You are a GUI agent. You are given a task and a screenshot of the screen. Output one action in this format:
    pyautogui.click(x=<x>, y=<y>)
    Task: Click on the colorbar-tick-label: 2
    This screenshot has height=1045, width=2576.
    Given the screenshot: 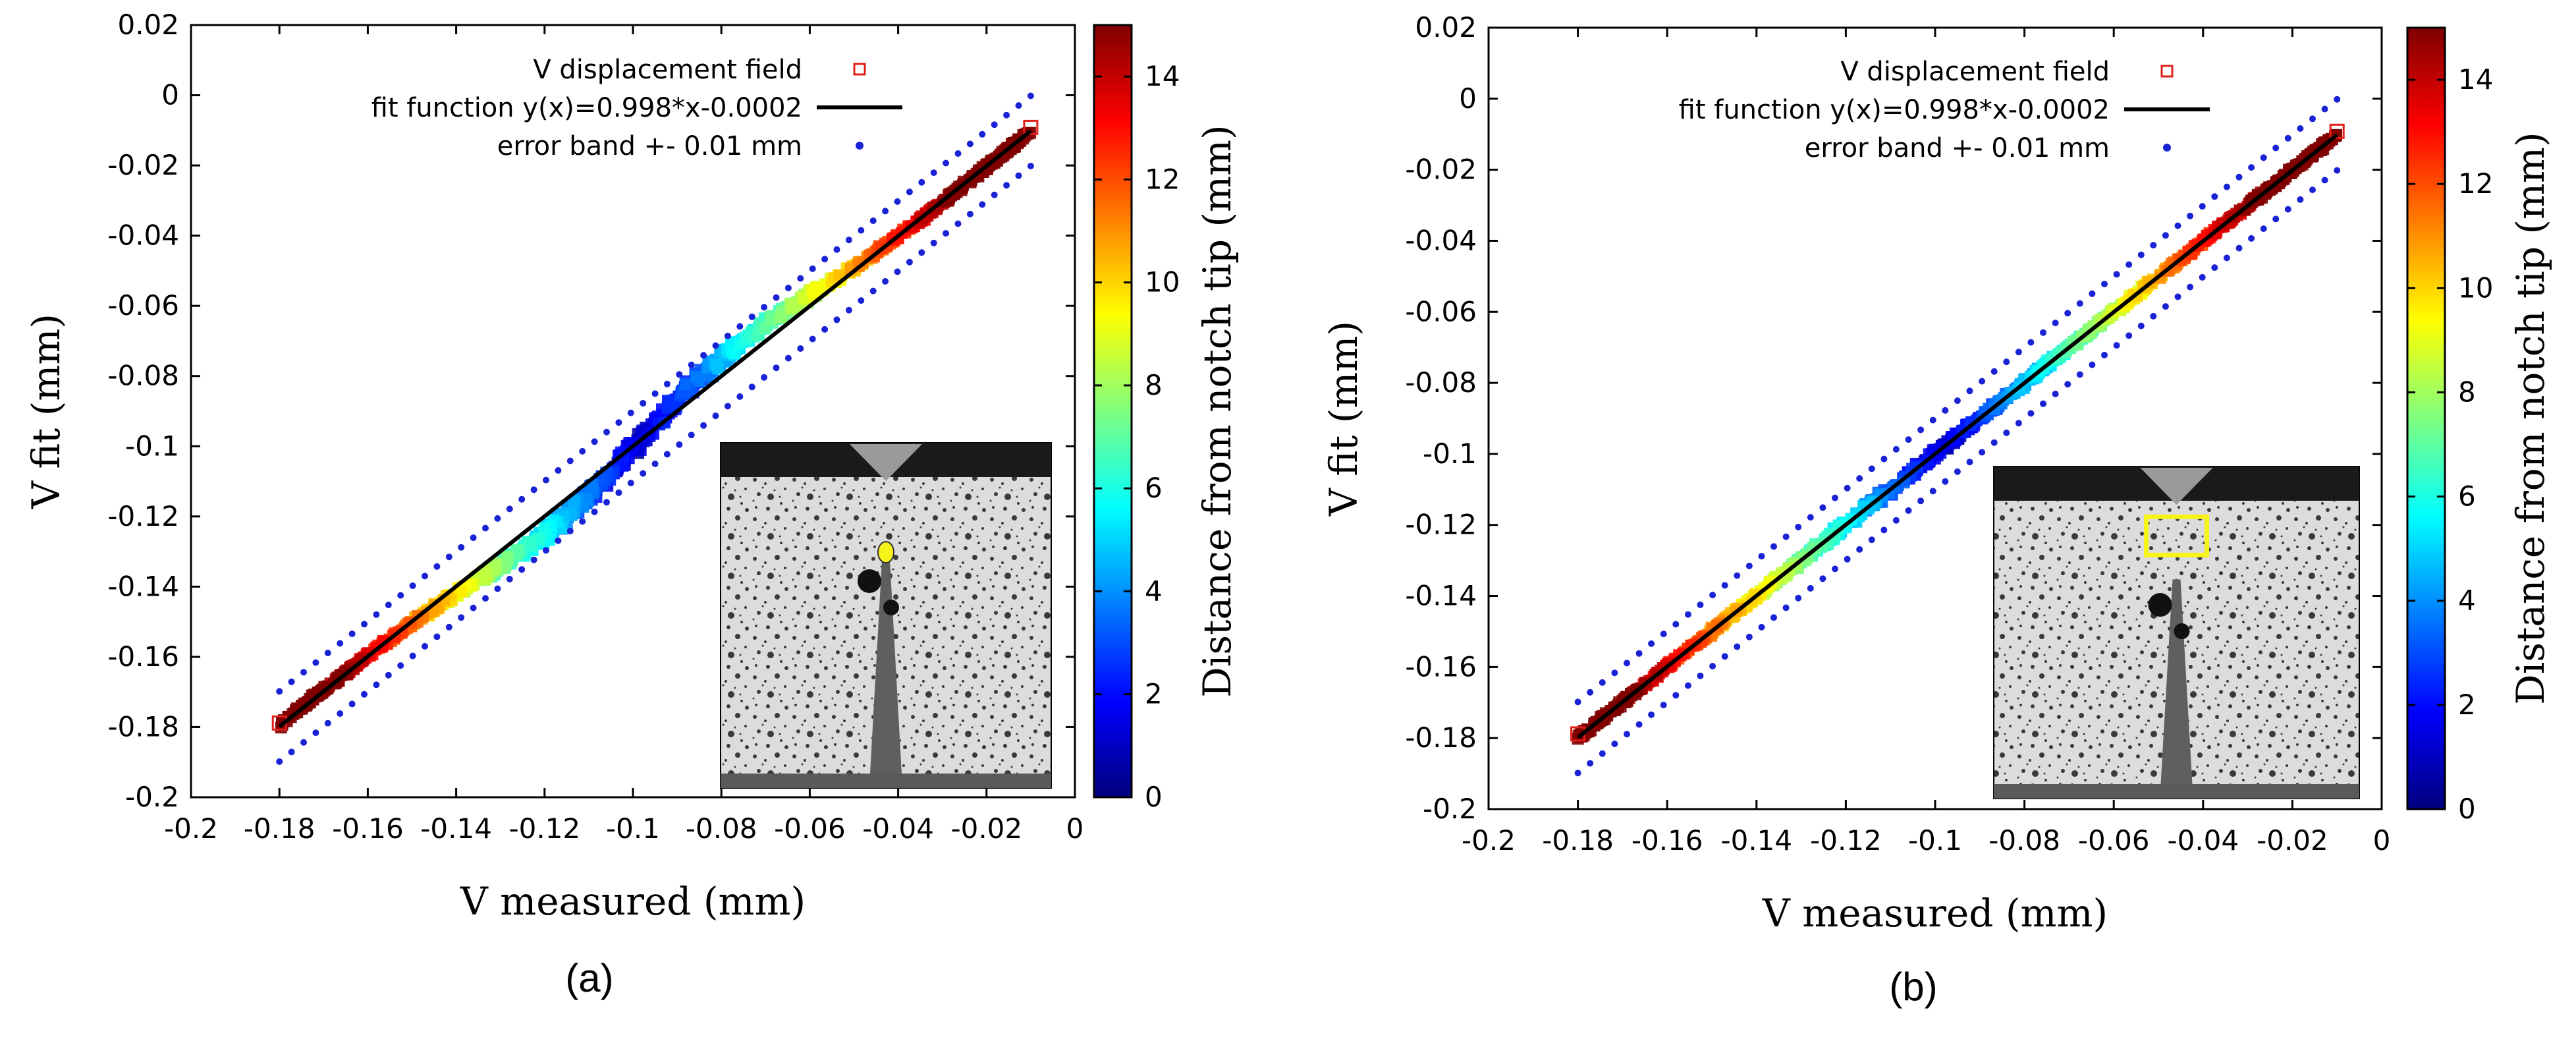 What is the action you would take?
    pyautogui.click(x=2467, y=705)
    